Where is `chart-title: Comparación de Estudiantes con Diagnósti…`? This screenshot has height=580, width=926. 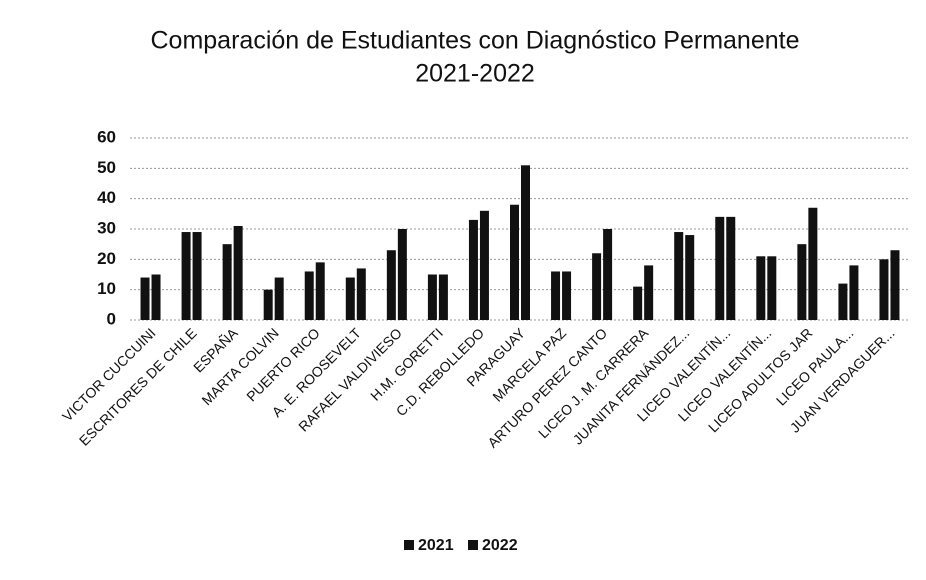
chart-title: Comparación de Estudiantes con Diagnósti… is located at coordinates (475, 41).